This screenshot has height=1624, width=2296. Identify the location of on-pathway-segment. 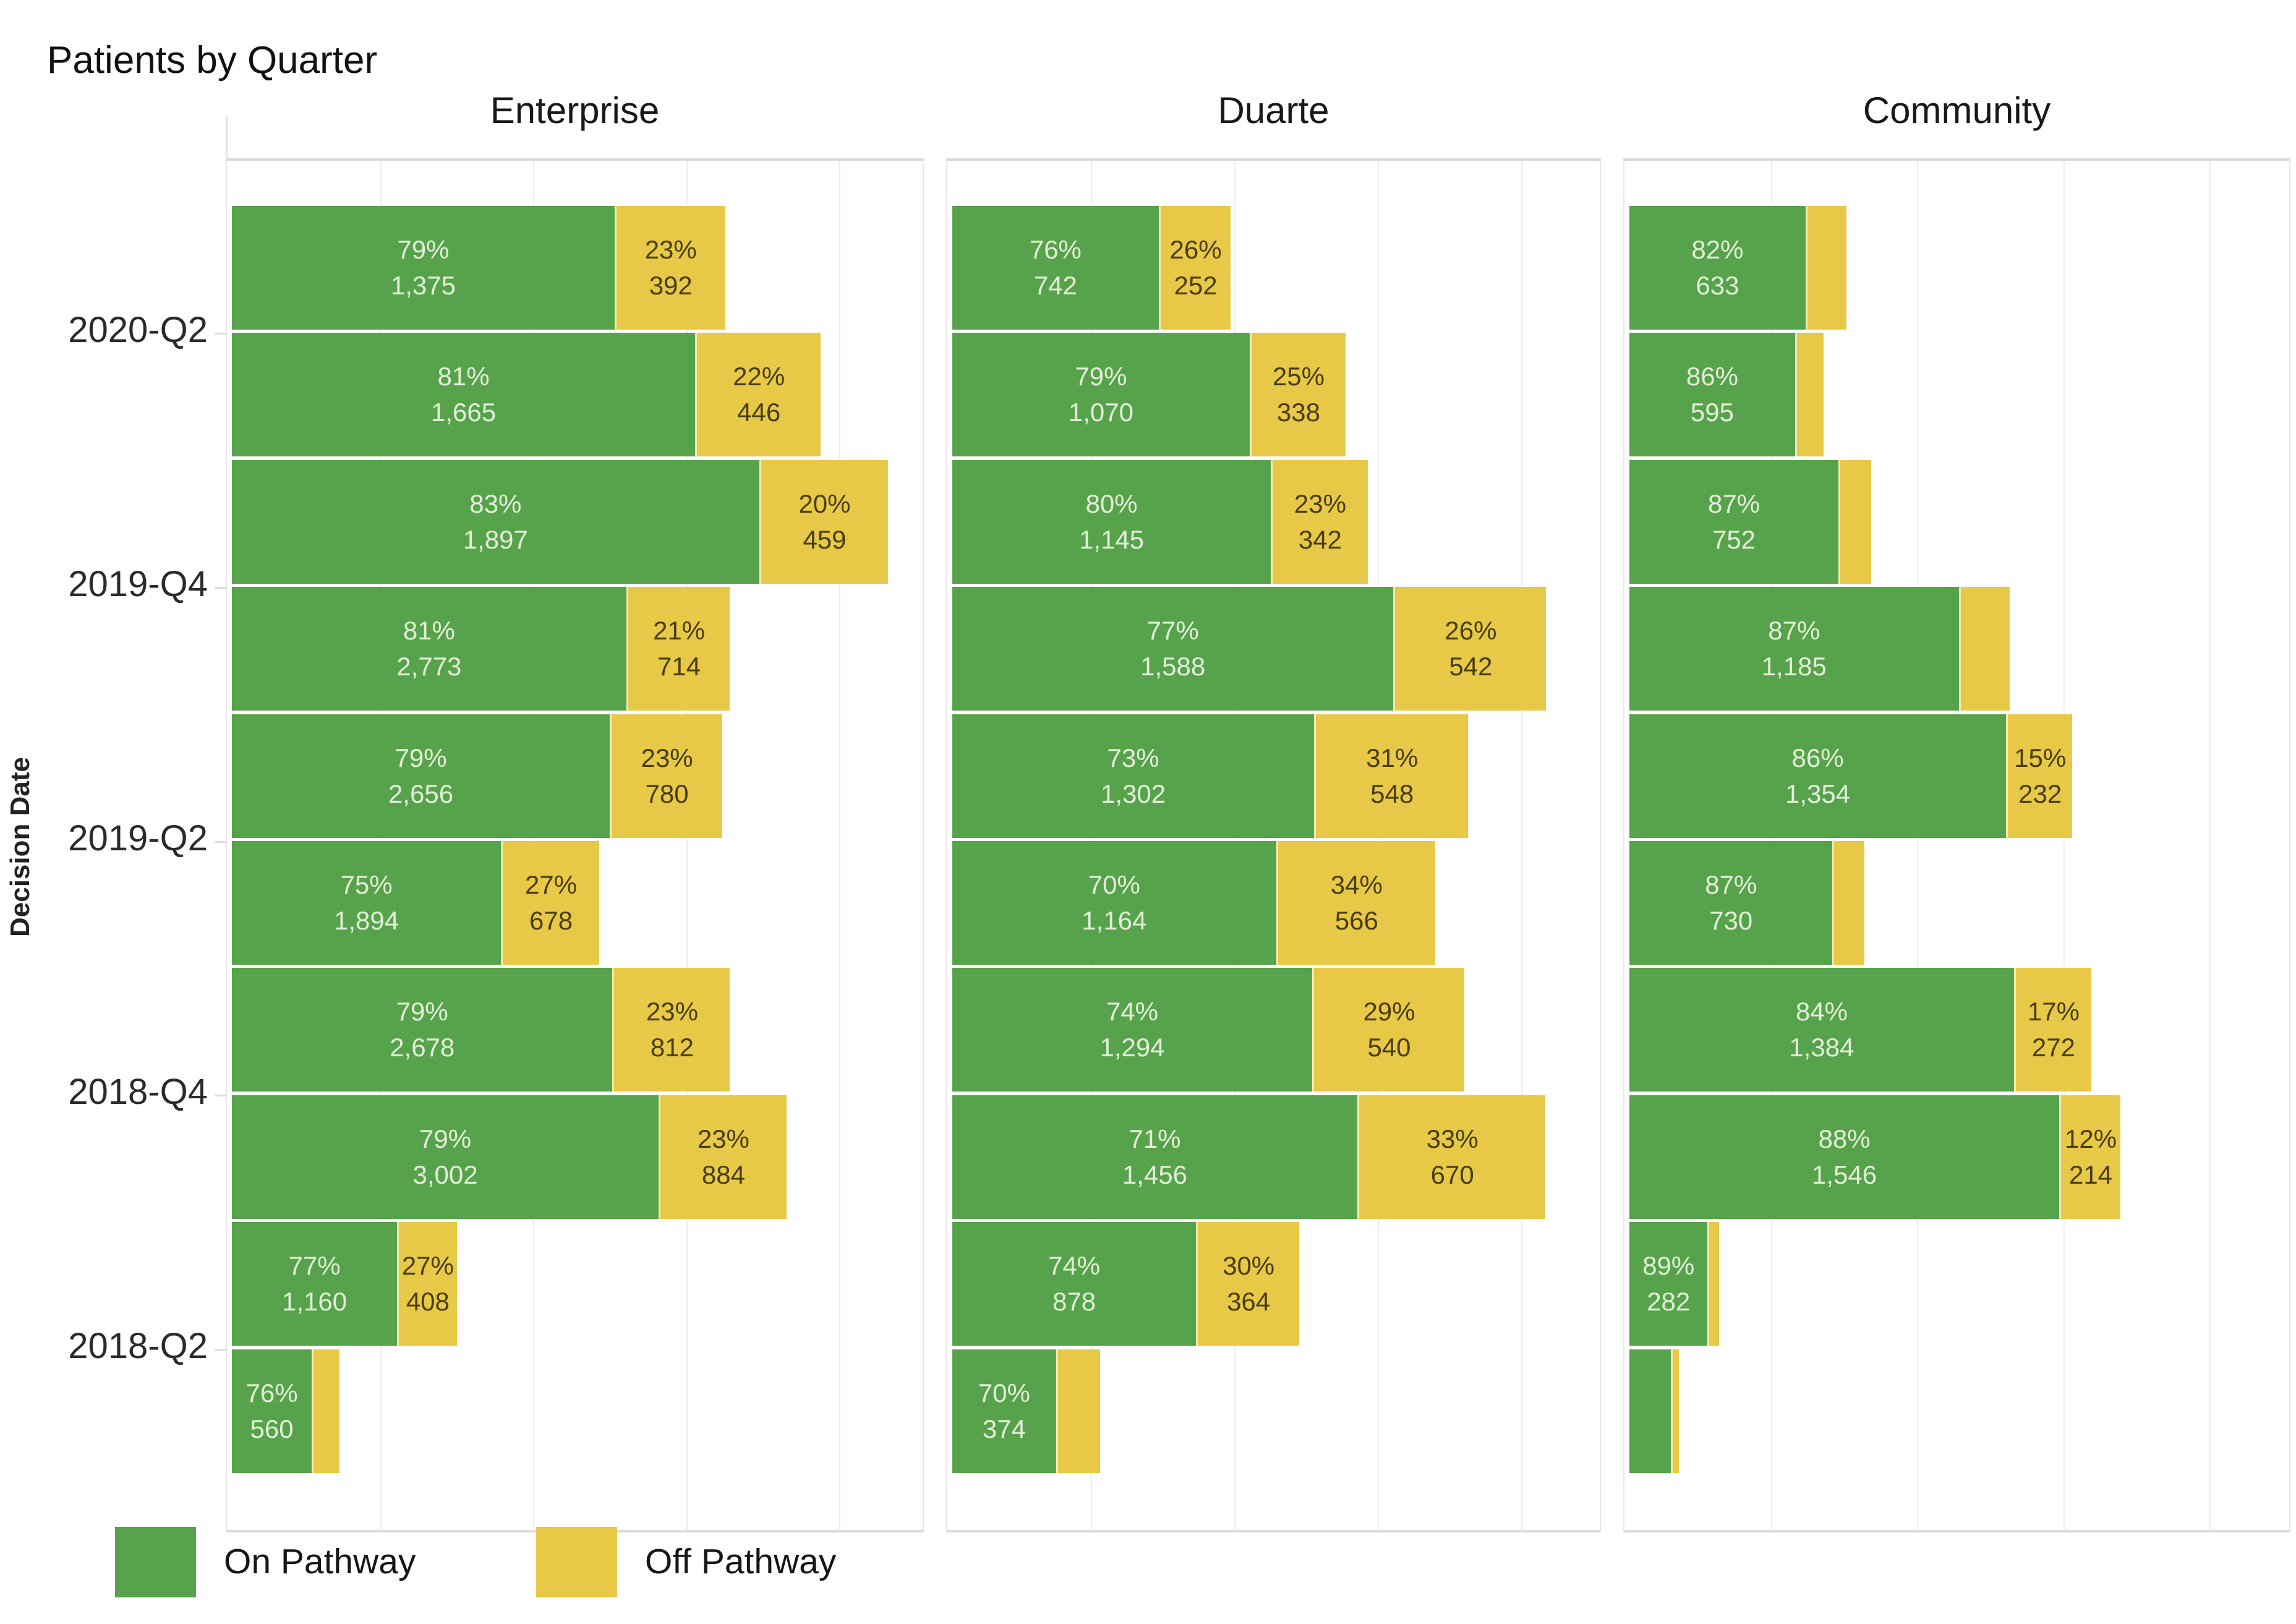
(1650, 1411).